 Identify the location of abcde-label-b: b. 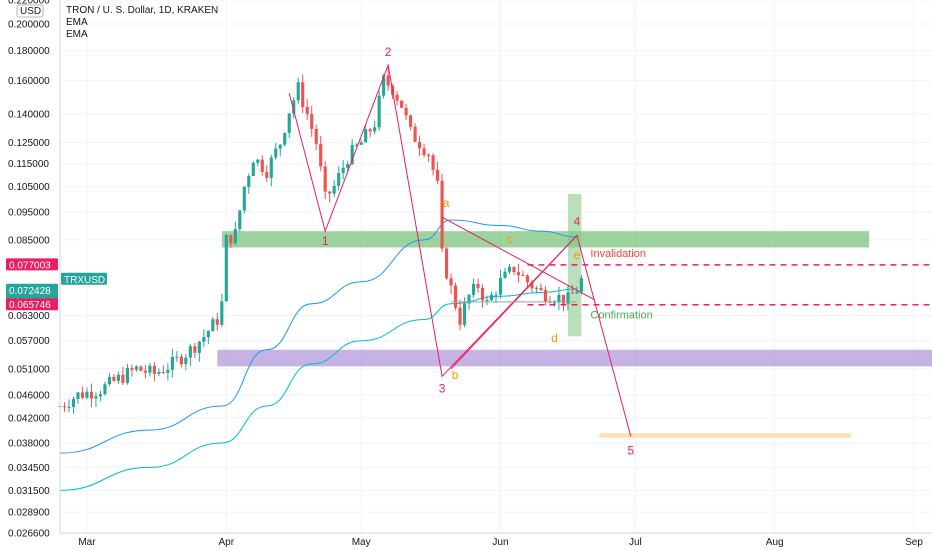
(455, 375).